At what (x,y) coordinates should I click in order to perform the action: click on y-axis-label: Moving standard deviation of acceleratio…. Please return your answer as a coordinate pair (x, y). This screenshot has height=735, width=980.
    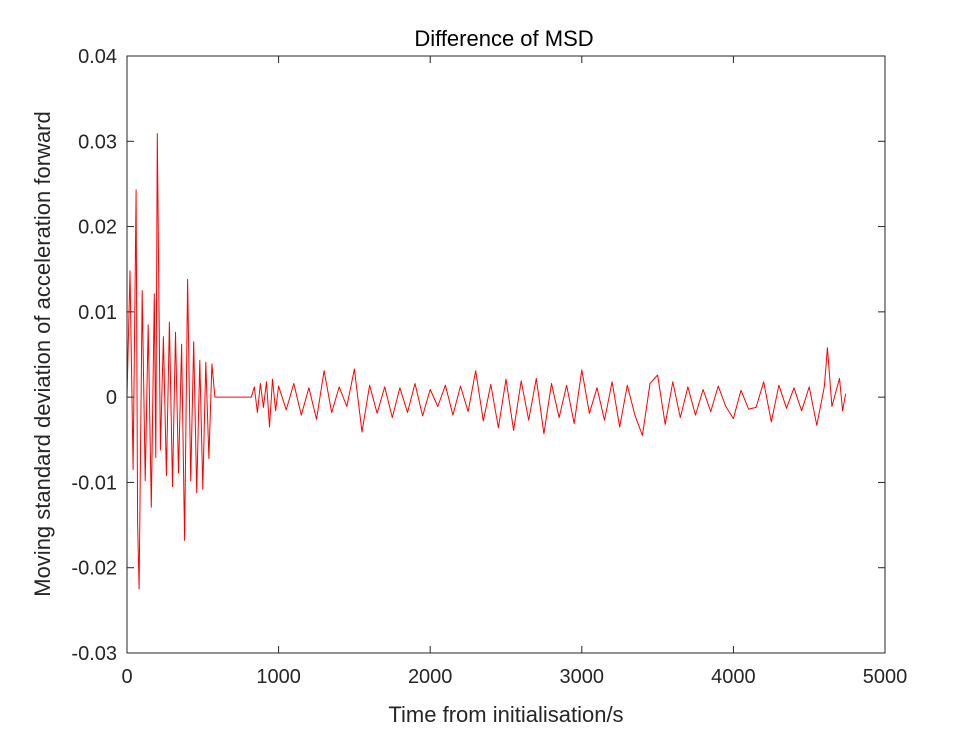
    Looking at the image, I should click on (42, 354).